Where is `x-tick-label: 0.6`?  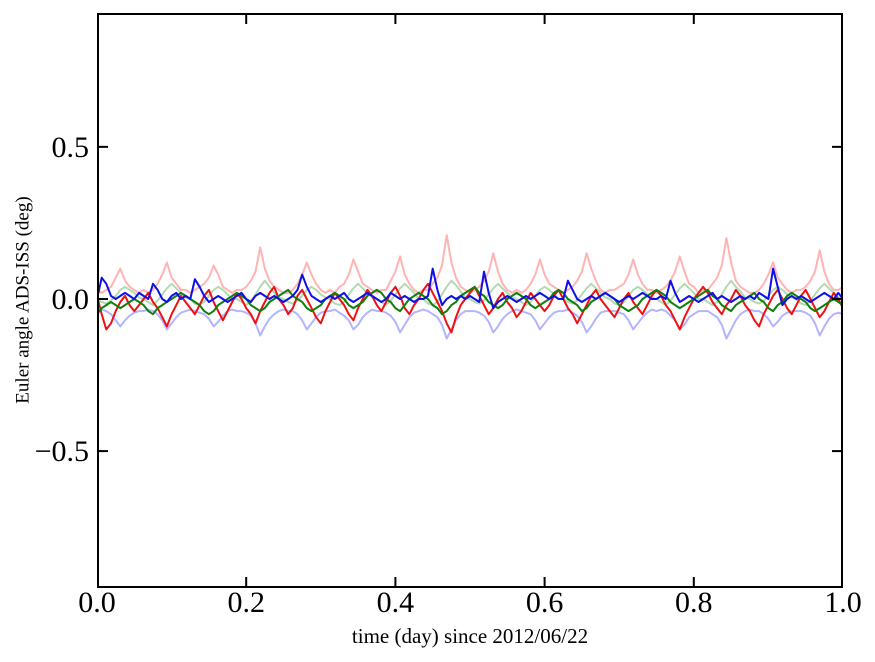 x-tick-label: 0.6 is located at coordinates (544, 602).